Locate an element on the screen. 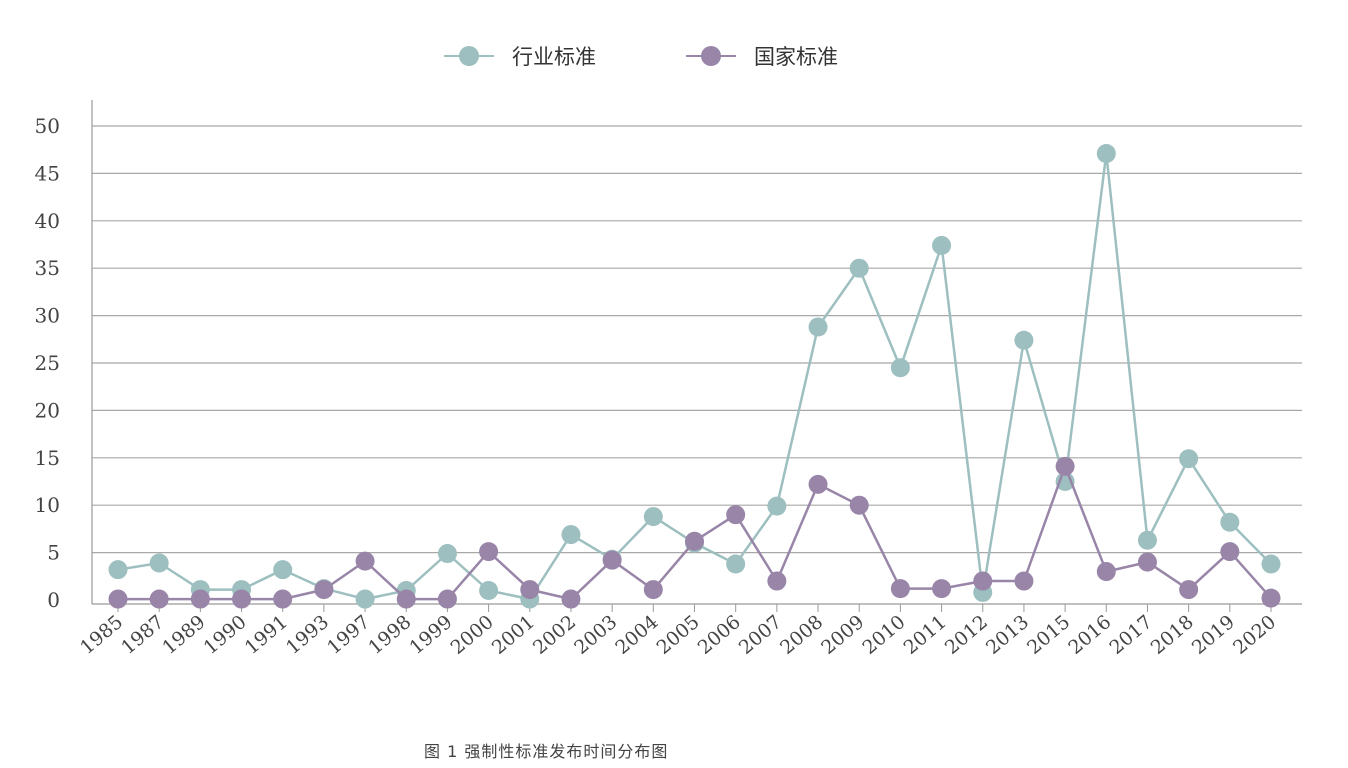  y-tick-label: 40 is located at coordinates (47, 221).